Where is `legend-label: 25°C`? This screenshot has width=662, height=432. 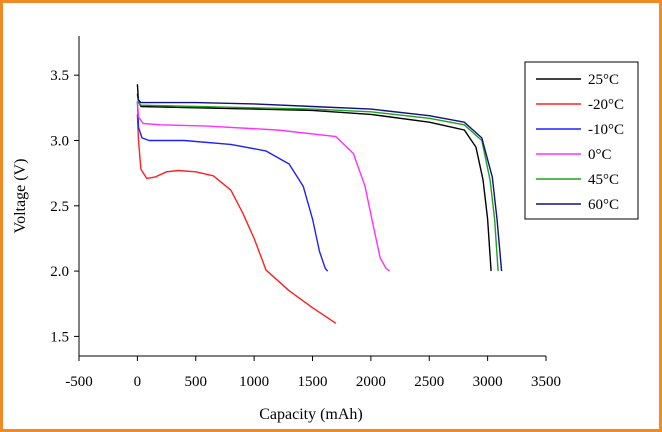 legend-label: 25°C is located at coordinates (603, 80).